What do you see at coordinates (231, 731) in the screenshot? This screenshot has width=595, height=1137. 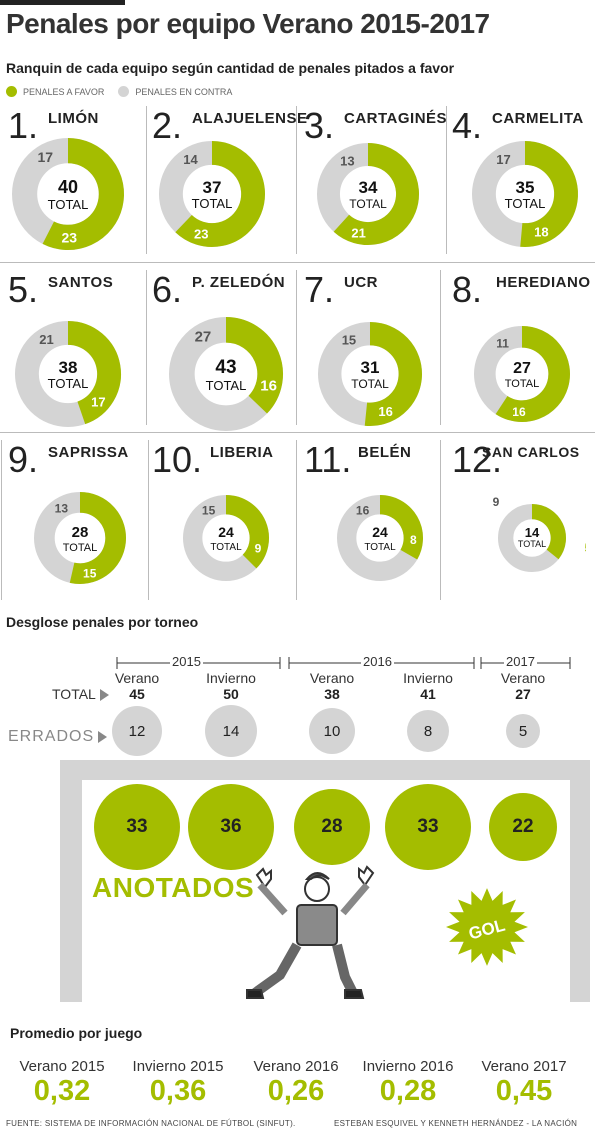 I see `errados-circle: 14` at bounding box center [231, 731].